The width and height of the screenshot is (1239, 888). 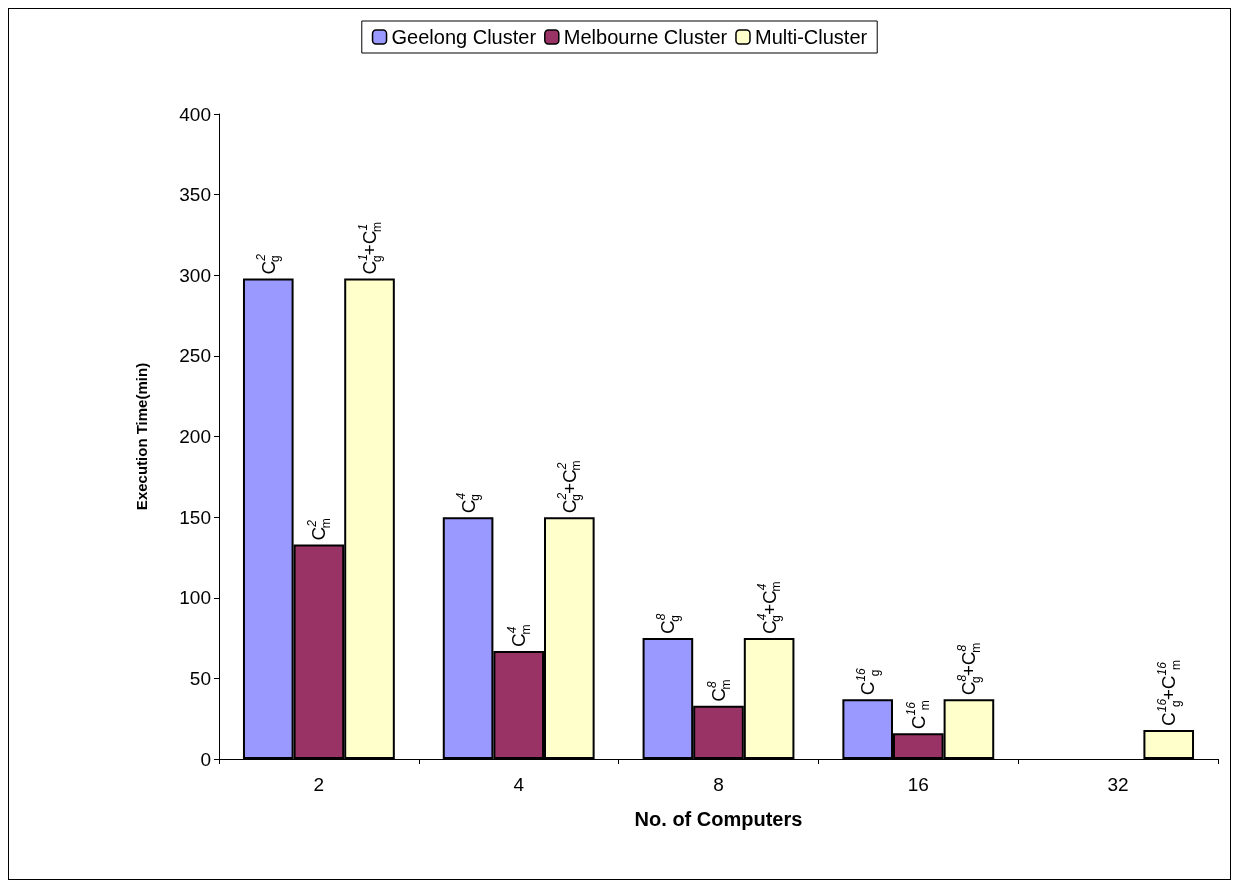 I want to click on annotation: C4m, so click(x=518, y=635).